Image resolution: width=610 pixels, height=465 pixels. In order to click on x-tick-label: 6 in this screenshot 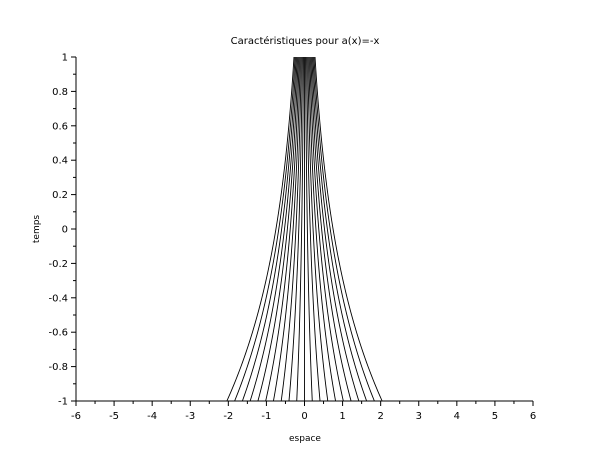, I will do `click(533, 416)`.